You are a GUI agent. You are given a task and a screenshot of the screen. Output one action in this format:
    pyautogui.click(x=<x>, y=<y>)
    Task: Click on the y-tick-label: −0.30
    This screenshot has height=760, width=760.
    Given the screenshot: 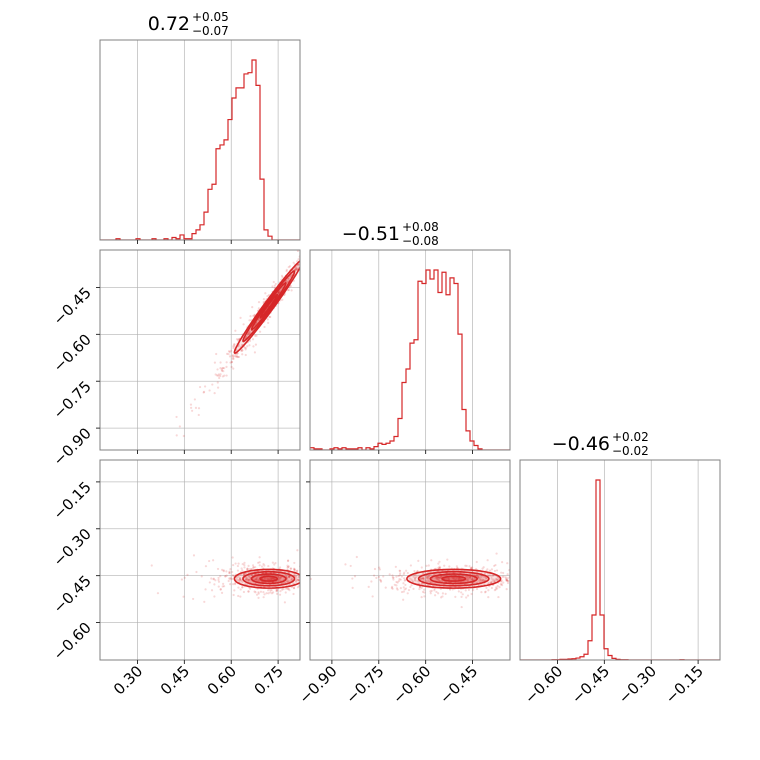 What is the action you would take?
    pyautogui.click(x=72, y=547)
    